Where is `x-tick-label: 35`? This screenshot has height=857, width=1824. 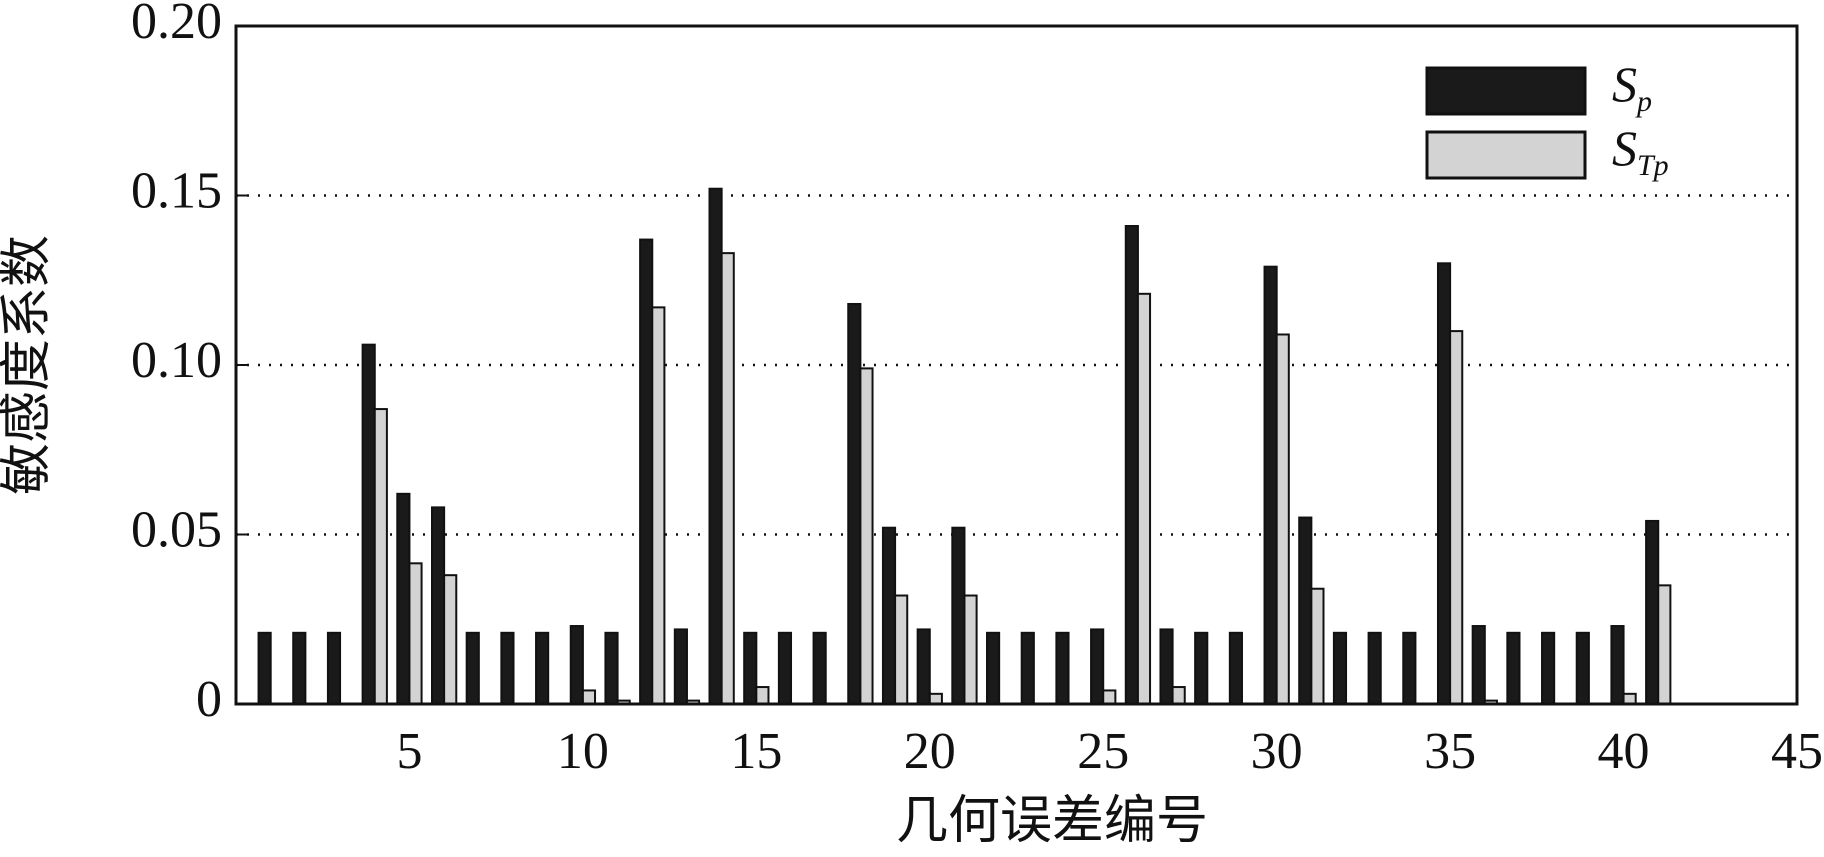 x-tick-label: 35 is located at coordinates (1450, 751).